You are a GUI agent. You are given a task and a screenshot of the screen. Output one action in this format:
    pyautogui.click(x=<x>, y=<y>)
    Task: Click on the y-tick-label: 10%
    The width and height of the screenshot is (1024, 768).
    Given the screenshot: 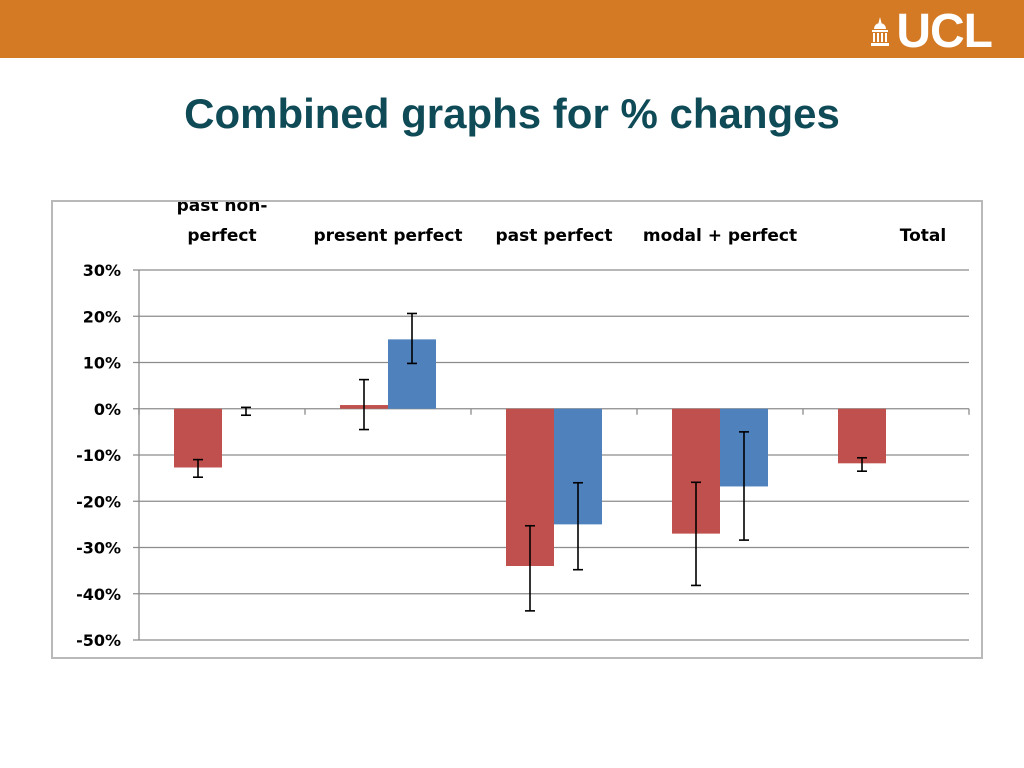 What is the action you would take?
    pyautogui.click(x=102, y=363)
    